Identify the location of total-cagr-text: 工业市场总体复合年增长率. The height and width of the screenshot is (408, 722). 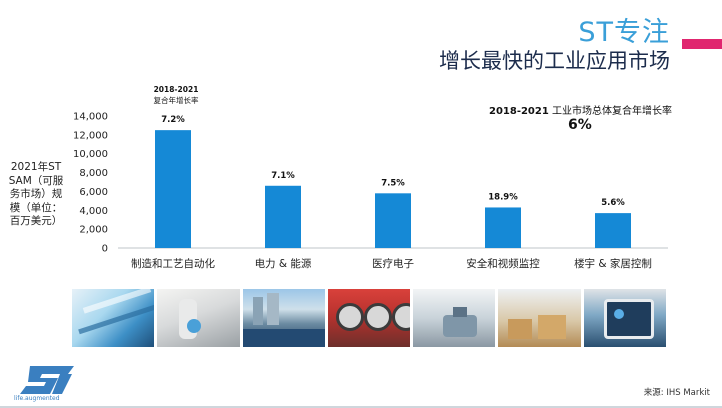
(612, 111).